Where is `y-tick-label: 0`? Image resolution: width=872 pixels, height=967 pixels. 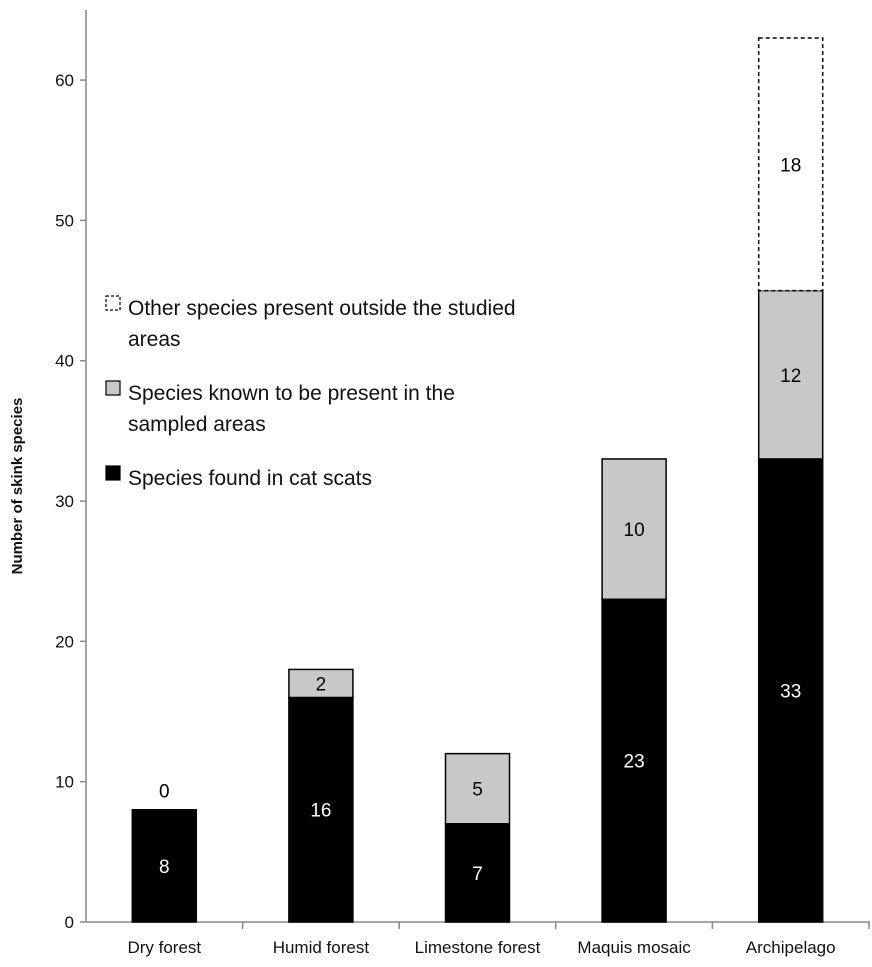
y-tick-label: 0 is located at coordinates (69, 922).